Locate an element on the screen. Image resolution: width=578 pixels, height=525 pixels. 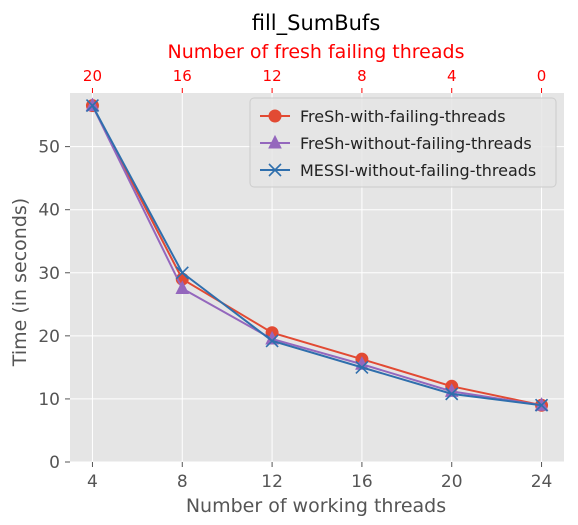
y-tick-label: 50 is located at coordinates (49, 148).